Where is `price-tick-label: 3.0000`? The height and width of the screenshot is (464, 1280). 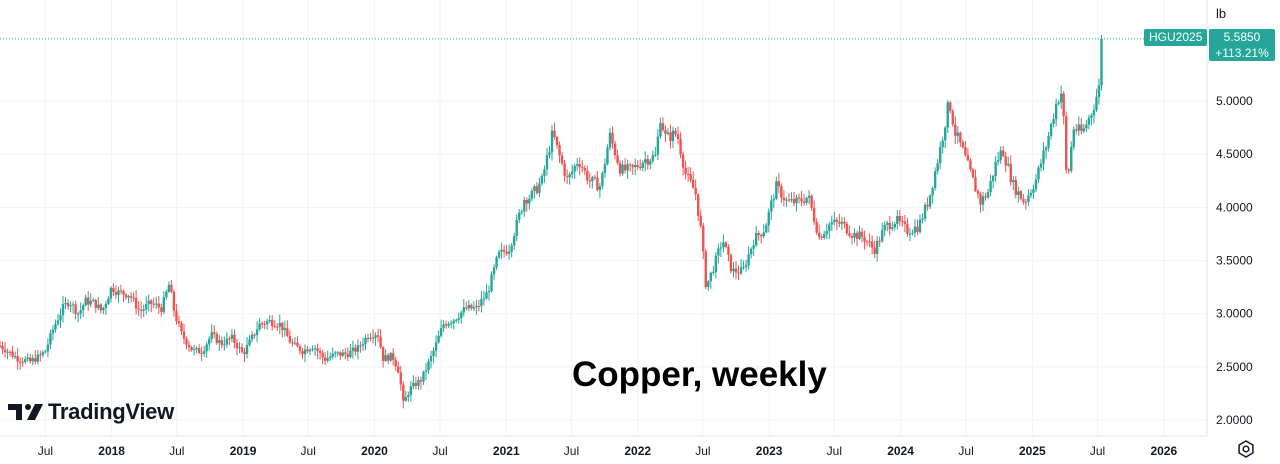 price-tick-label: 3.0000 is located at coordinates (1234, 314).